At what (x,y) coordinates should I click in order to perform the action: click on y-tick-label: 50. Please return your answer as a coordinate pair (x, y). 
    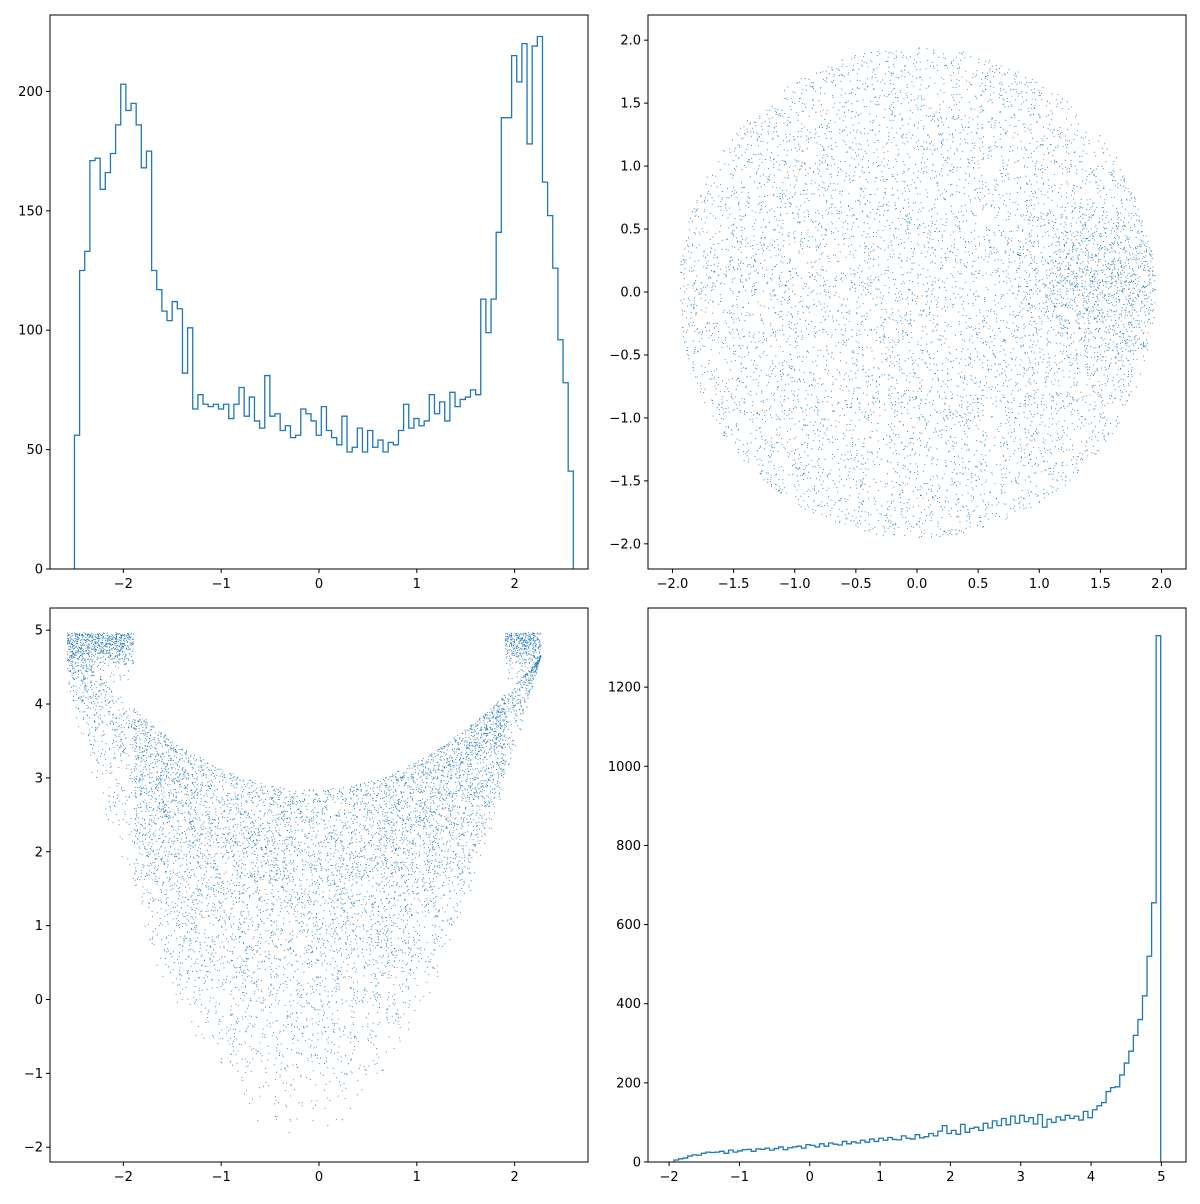
    Looking at the image, I should click on (34, 450).